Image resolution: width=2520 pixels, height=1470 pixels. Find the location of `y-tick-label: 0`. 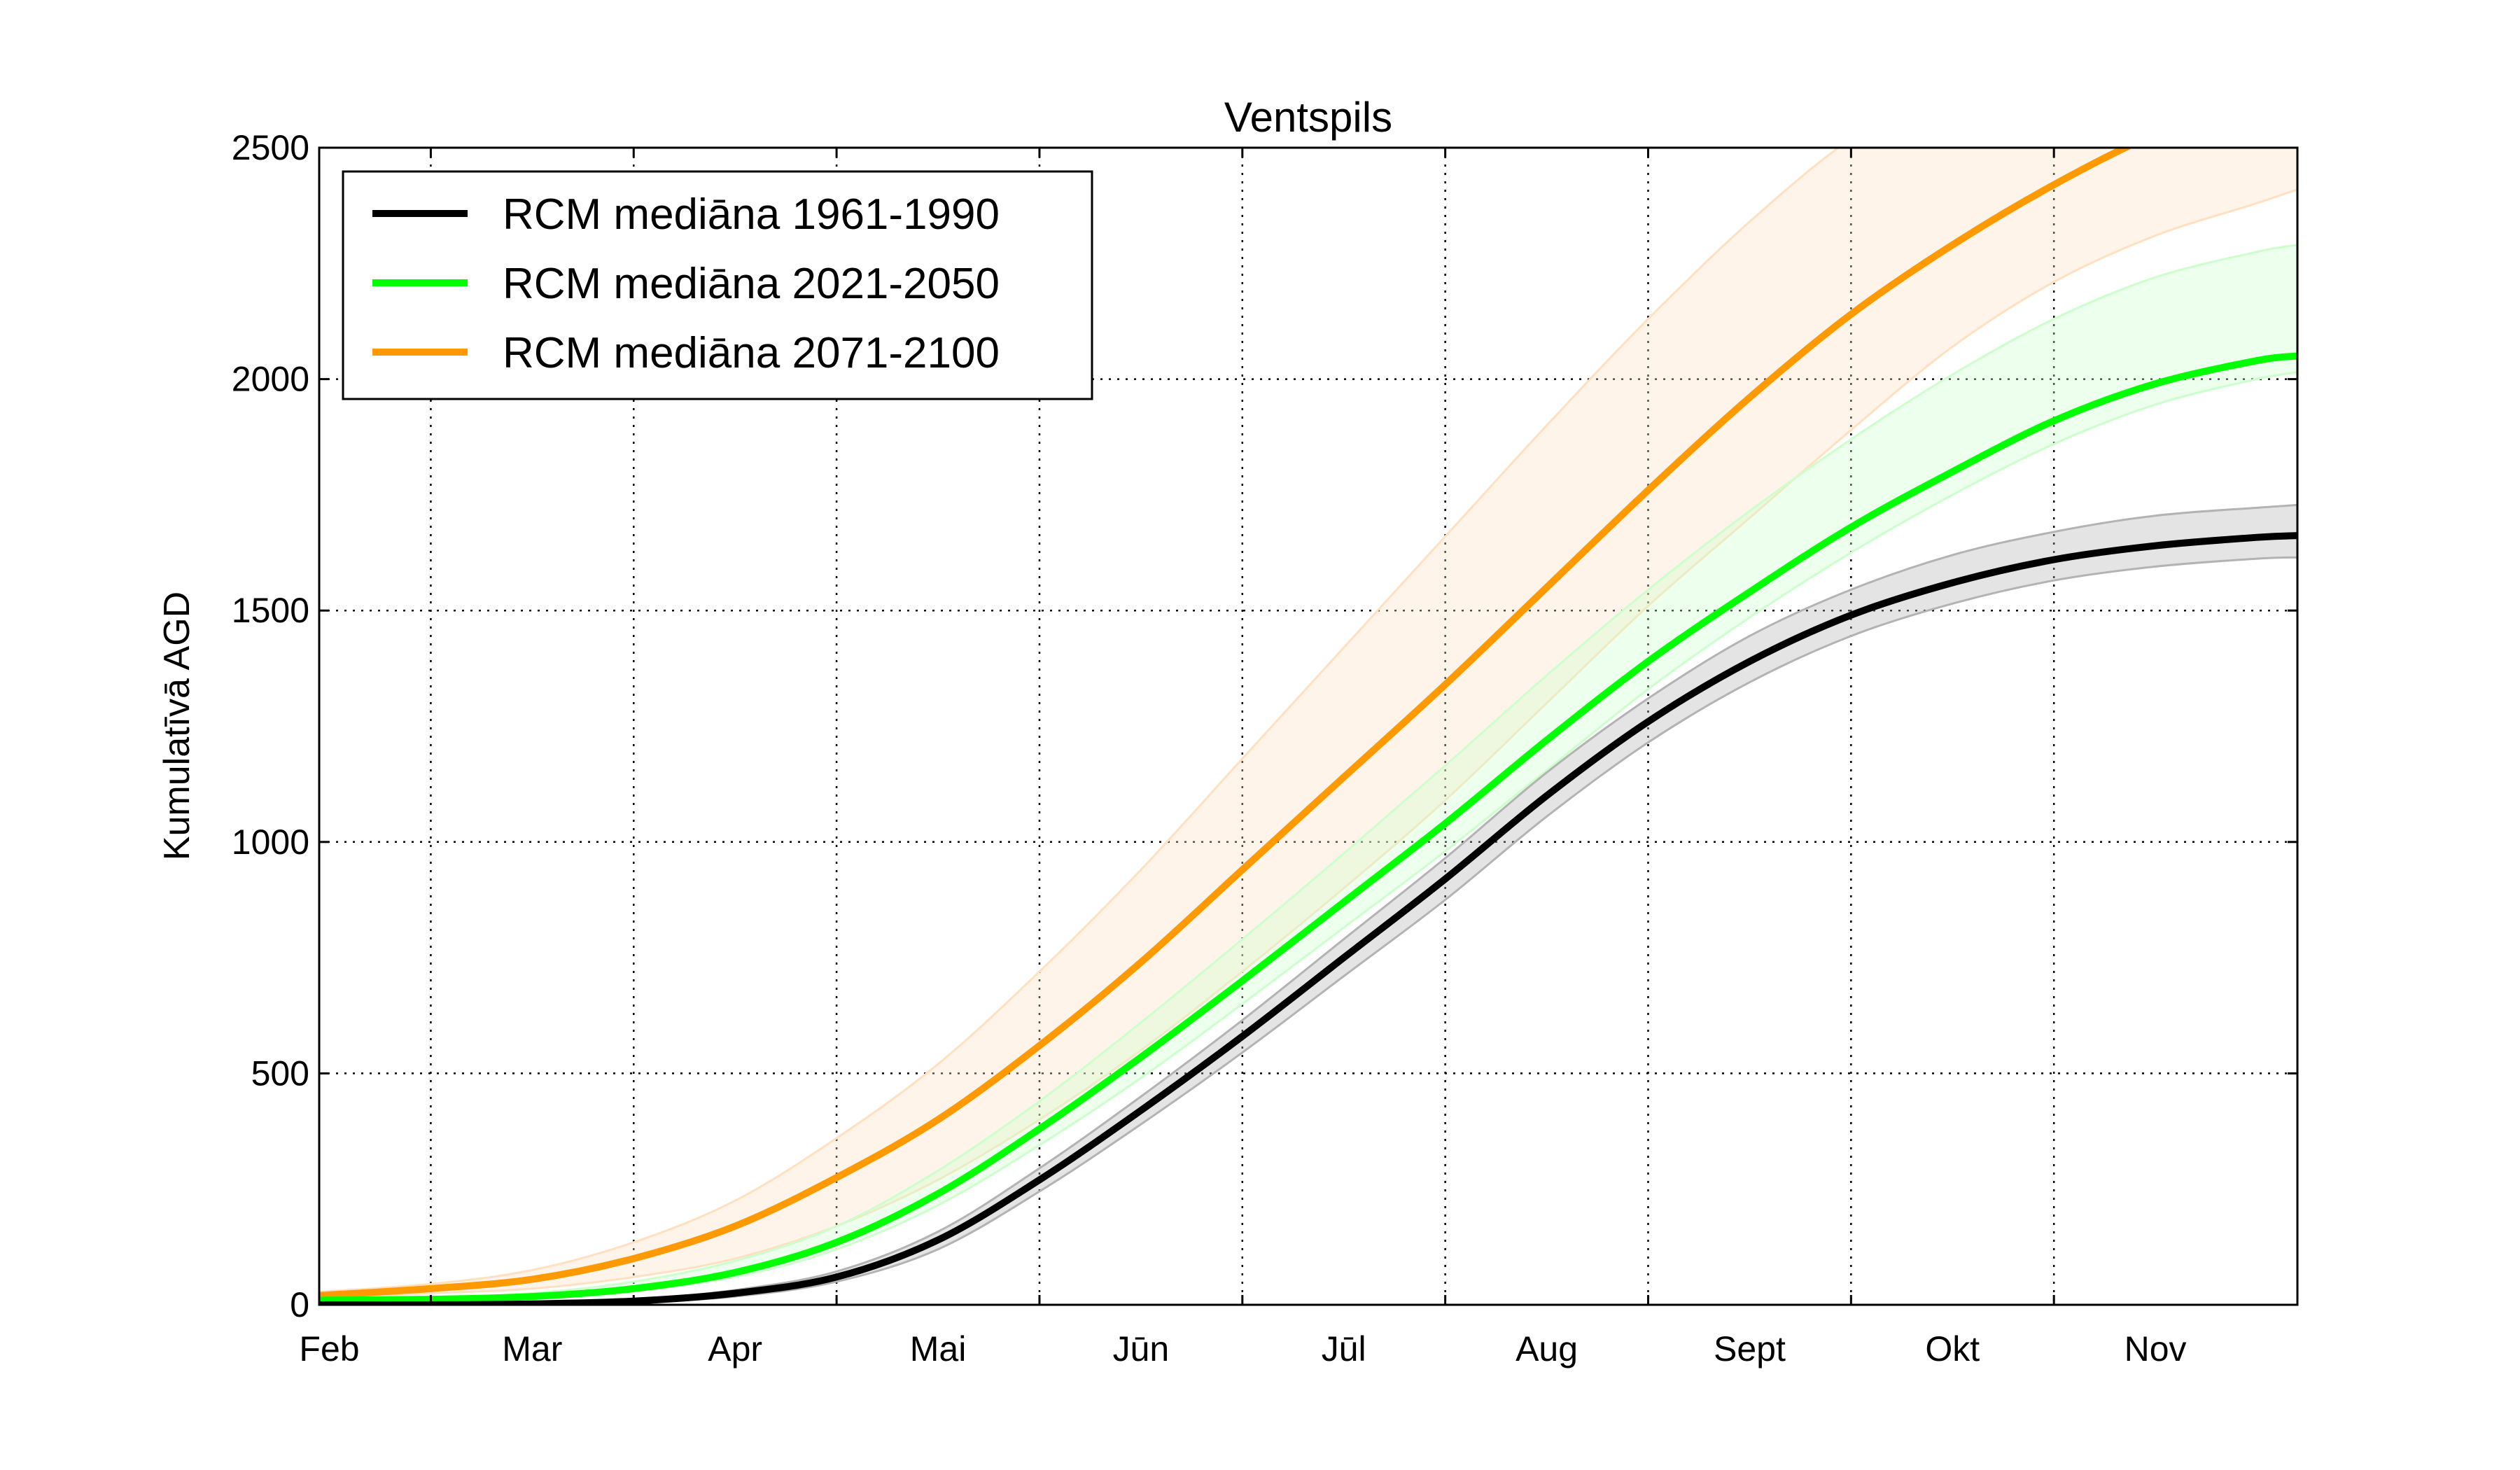

y-tick-label: 0 is located at coordinates (299, 1304).